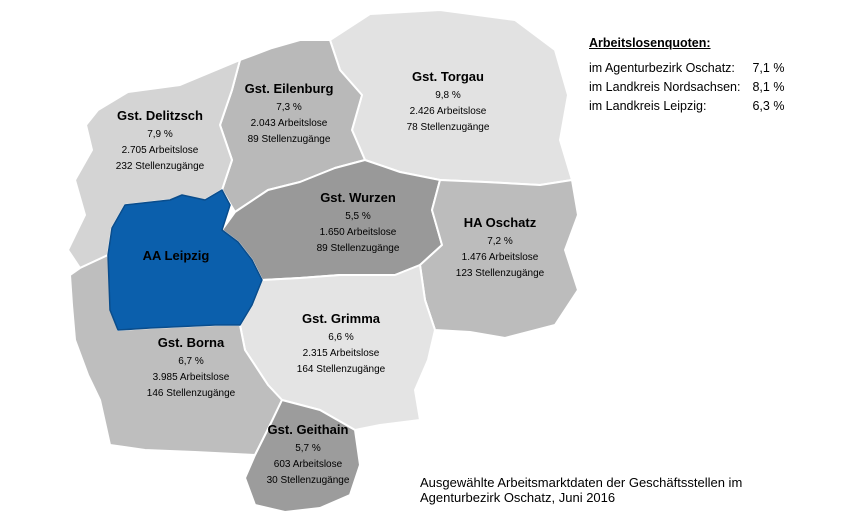 The image size is (858, 520). What do you see at coordinates (358, 197) in the screenshot?
I see `region-name: Gst. Wurzen` at bounding box center [358, 197].